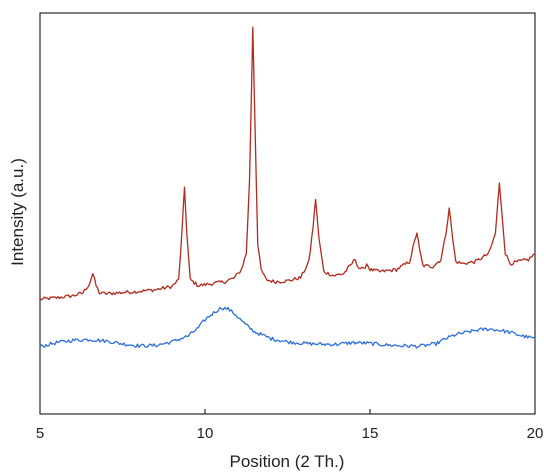 The height and width of the screenshot is (474, 550). Describe the element at coordinates (535, 433) in the screenshot. I see `x-tick-label: 20` at that location.